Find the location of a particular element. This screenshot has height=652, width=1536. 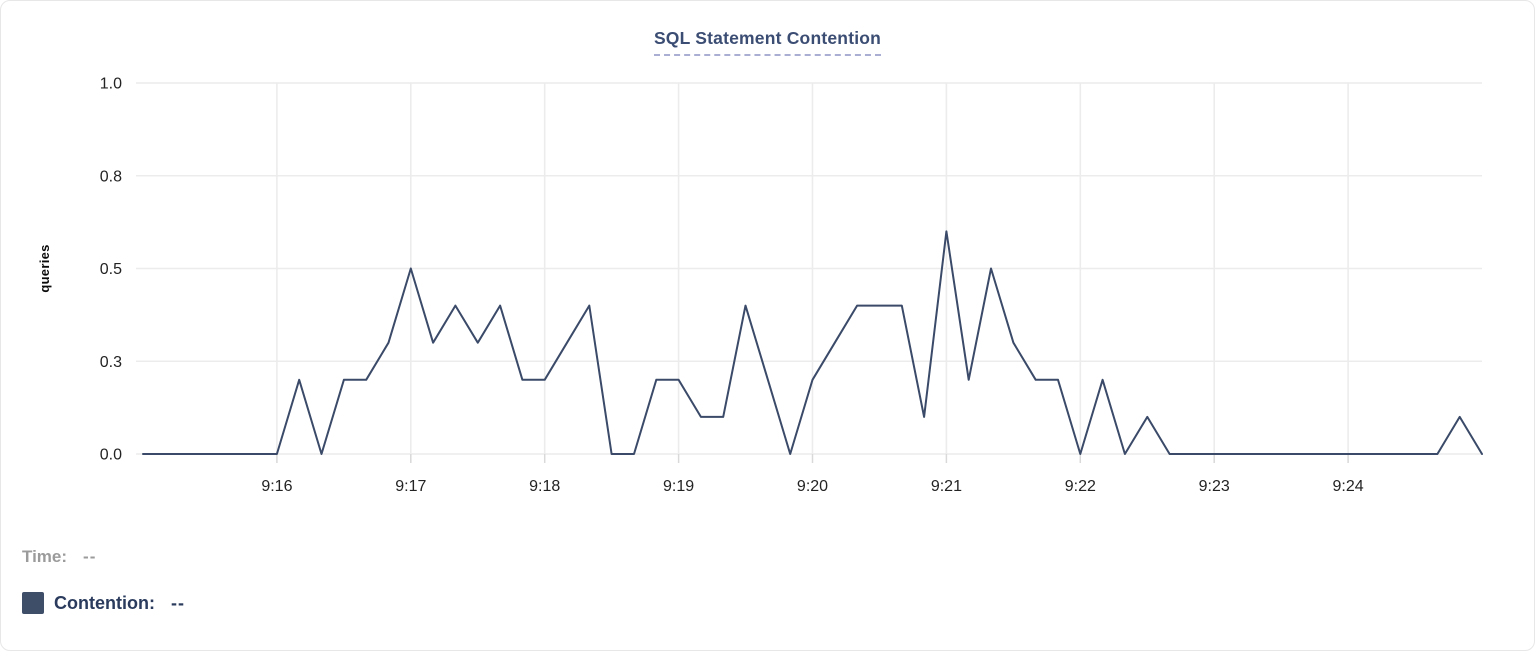

svg-text: 9:18 is located at coordinates (544, 486).